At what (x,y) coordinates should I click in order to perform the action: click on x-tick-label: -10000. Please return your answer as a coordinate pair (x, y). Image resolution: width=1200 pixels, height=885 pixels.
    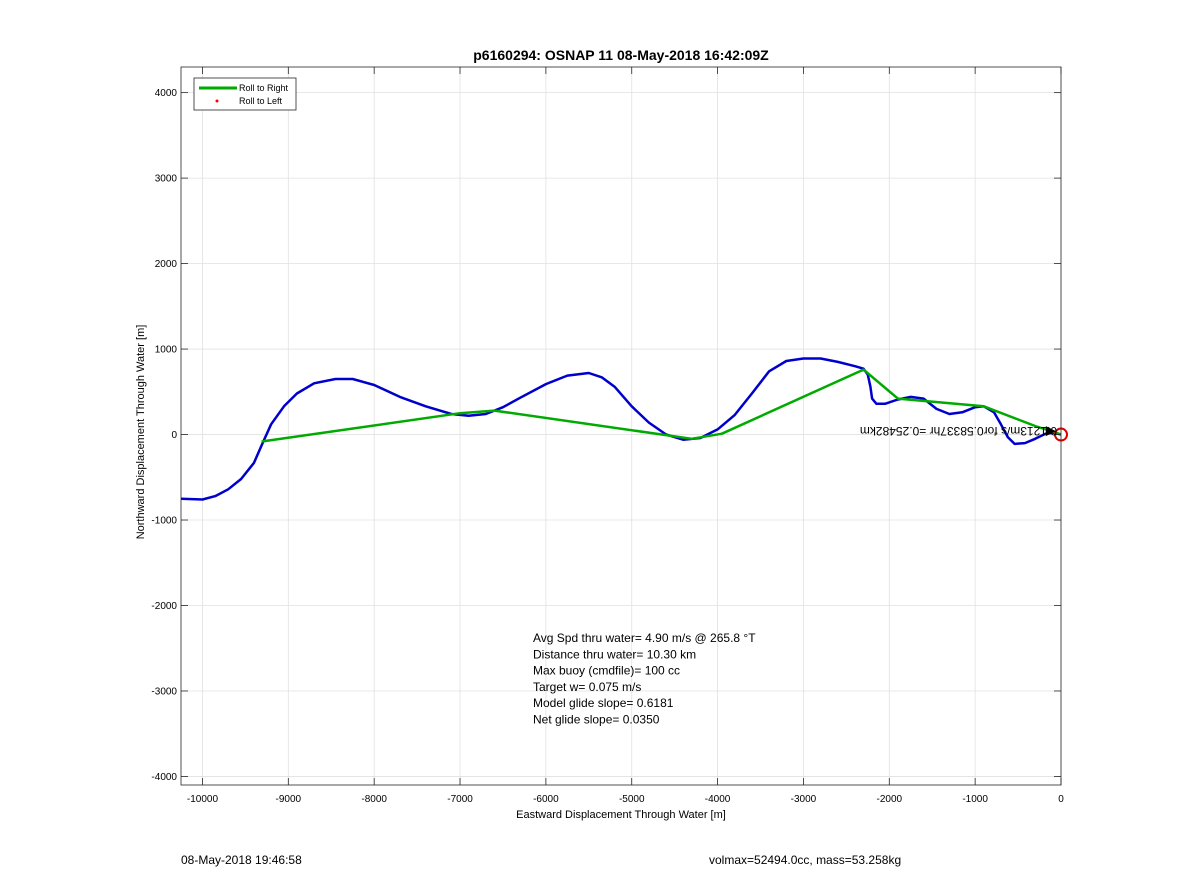
    Looking at the image, I should click on (203, 799).